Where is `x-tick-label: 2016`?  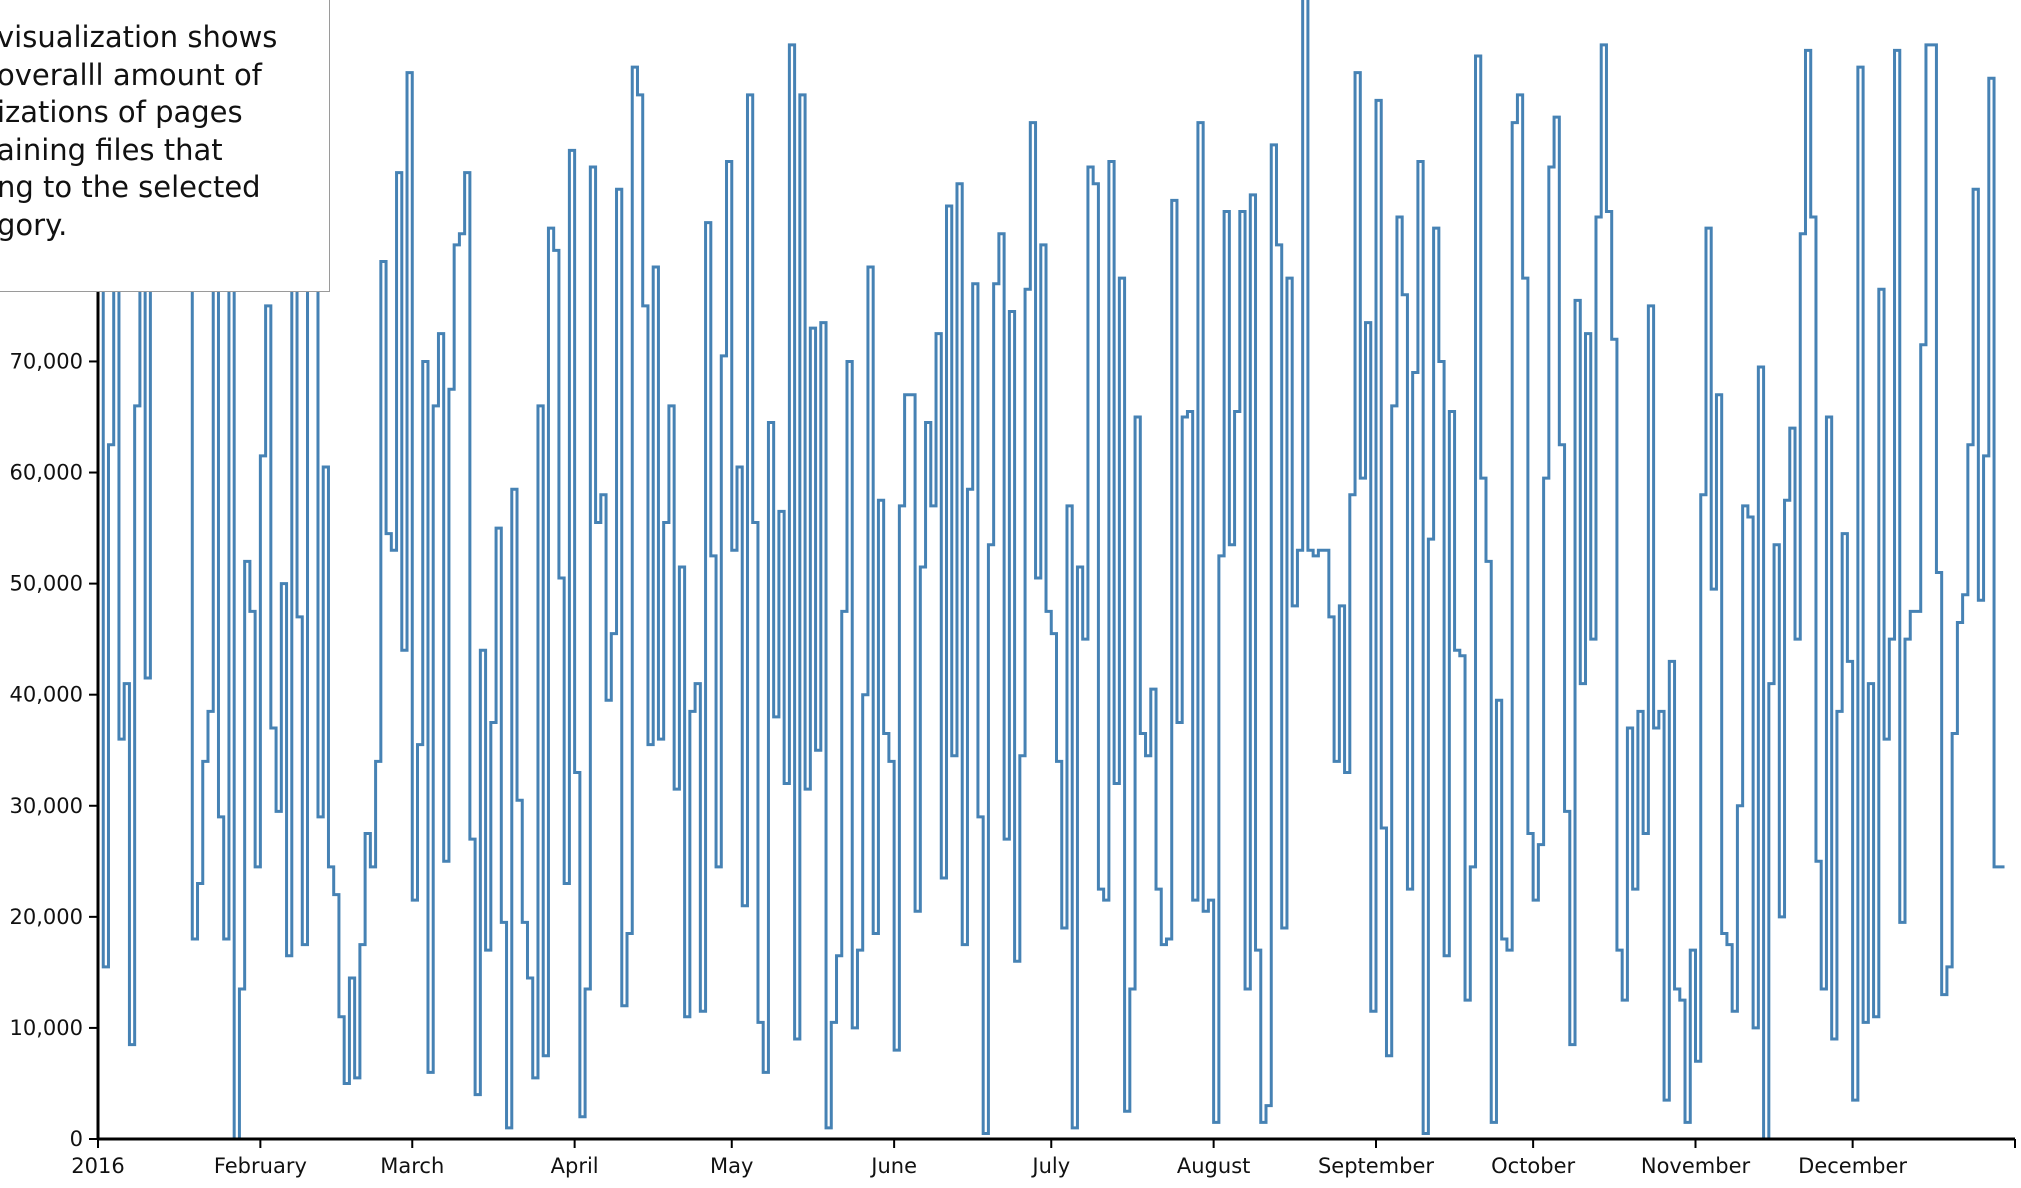 x-tick-label: 2016 is located at coordinates (97, 1166).